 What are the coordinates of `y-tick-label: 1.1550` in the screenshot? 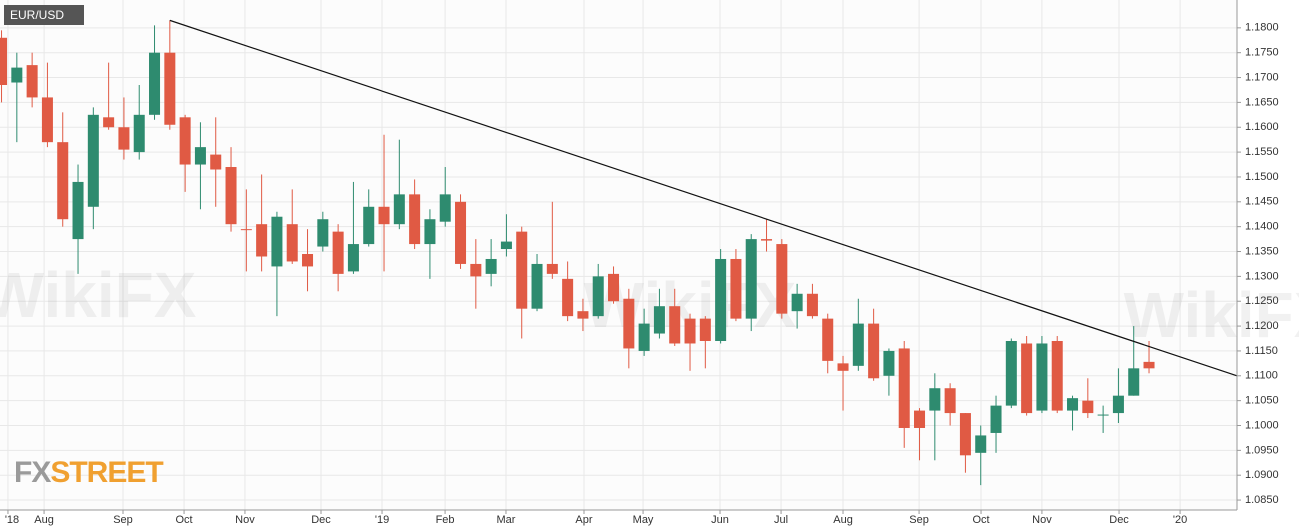 It's located at (1262, 152).